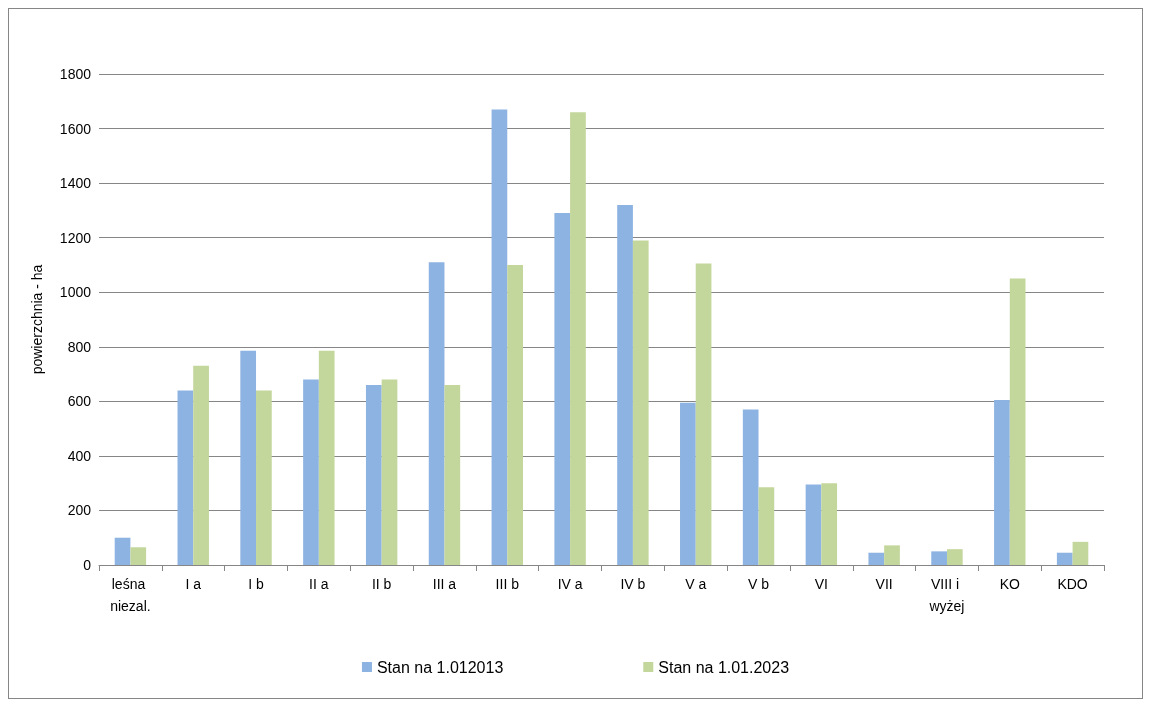 This screenshot has width=1151, height=707. I want to click on x-tick-label: IV b, so click(633, 584).